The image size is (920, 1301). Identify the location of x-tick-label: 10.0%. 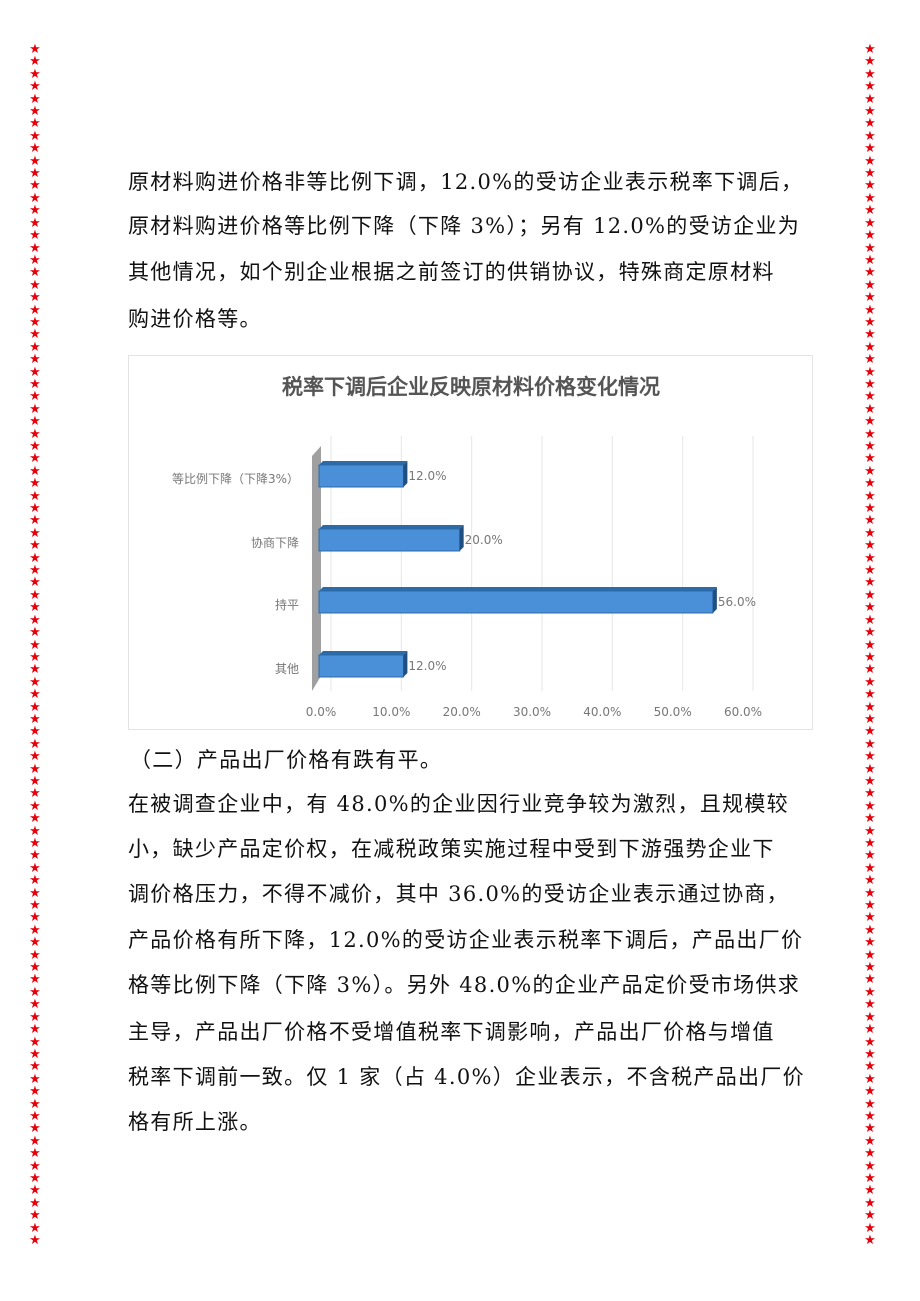
(391, 712).